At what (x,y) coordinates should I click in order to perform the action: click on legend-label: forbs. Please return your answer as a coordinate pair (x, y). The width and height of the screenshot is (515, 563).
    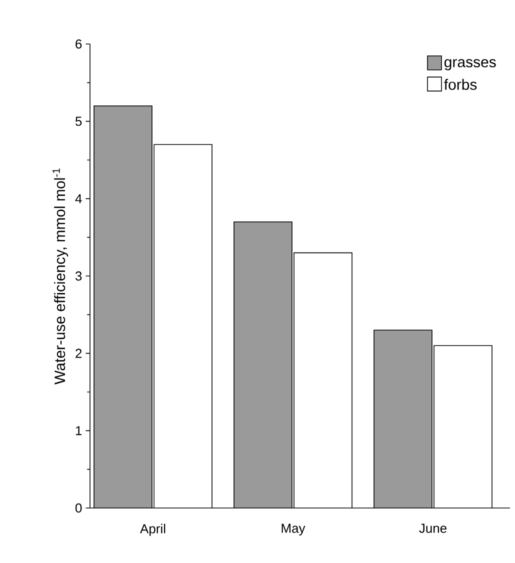
    Looking at the image, I should click on (460, 84).